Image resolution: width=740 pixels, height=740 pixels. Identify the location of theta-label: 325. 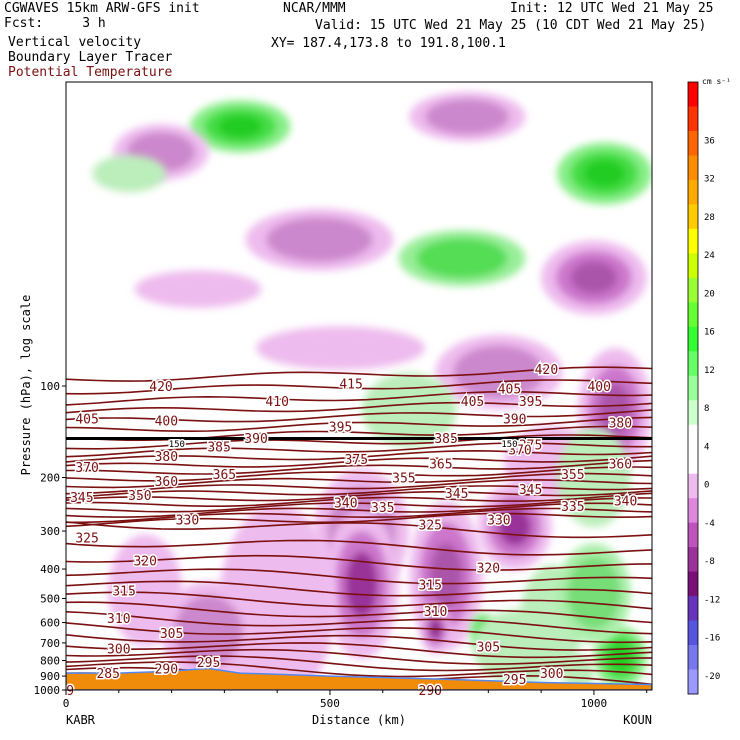
(430, 525).